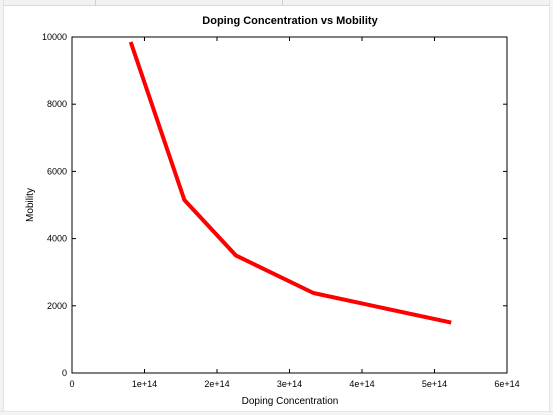 This screenshot has width=553, height=415. Describe the element at coordinates (64, 373) in the screenshot. I see `y-tick-label: 0` at that location.